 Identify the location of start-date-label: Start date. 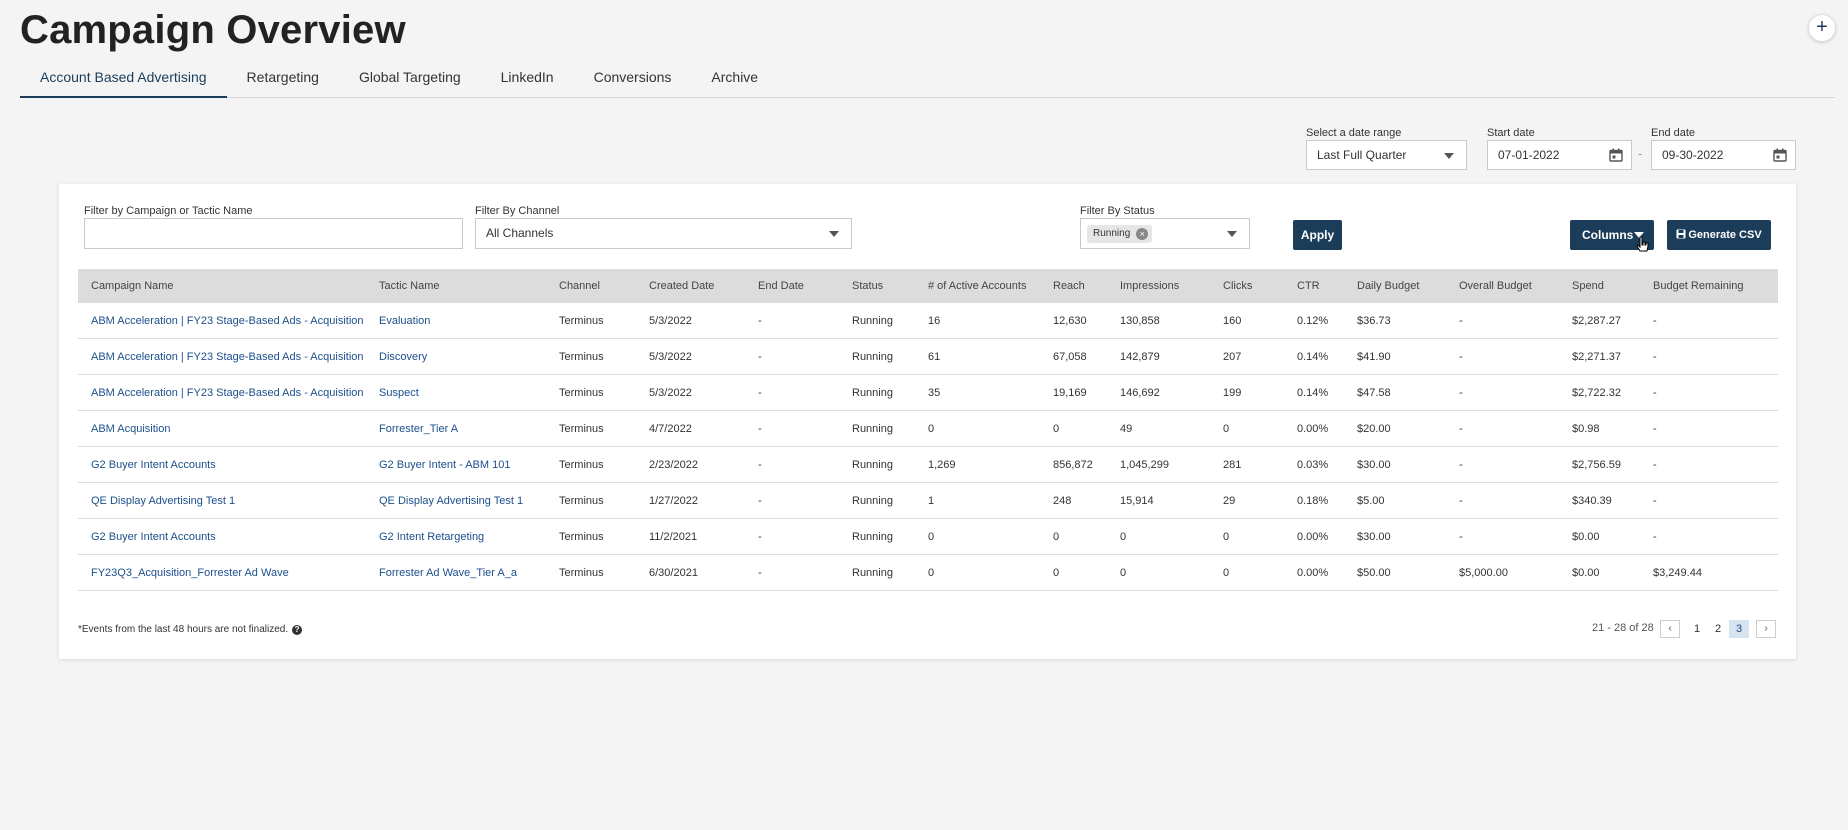
(1511, 133).